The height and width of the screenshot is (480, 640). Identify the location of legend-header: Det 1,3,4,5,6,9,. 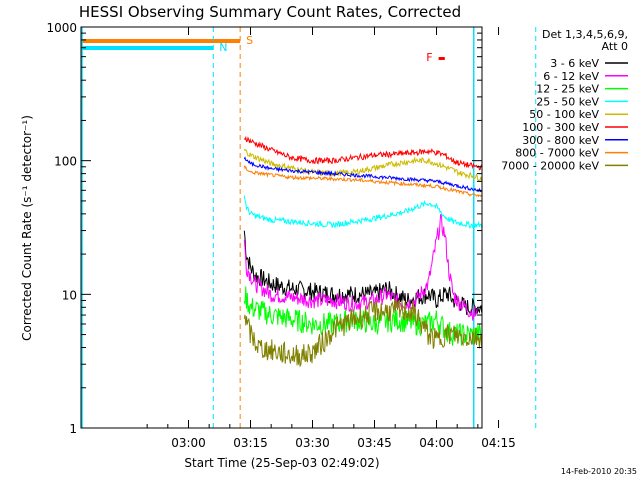
(585, 34).